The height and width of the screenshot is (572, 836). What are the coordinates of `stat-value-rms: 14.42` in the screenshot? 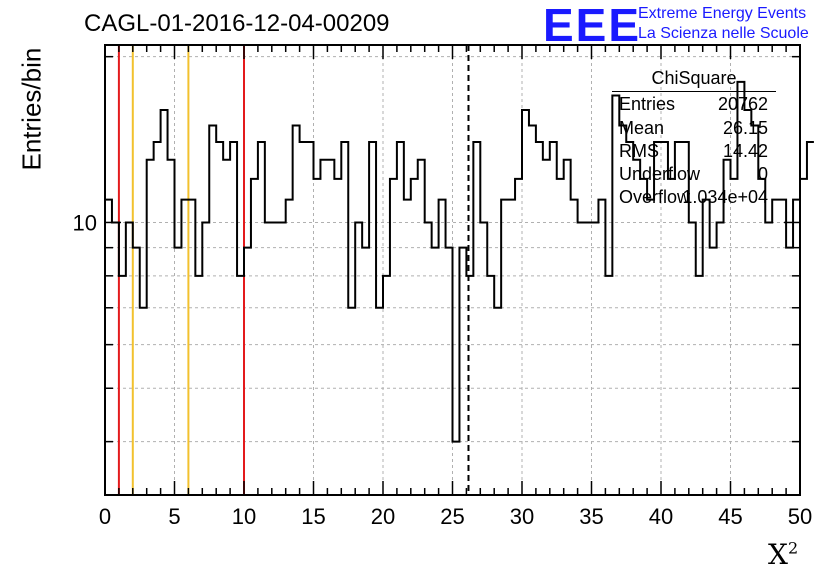 It's located at (745, 151).